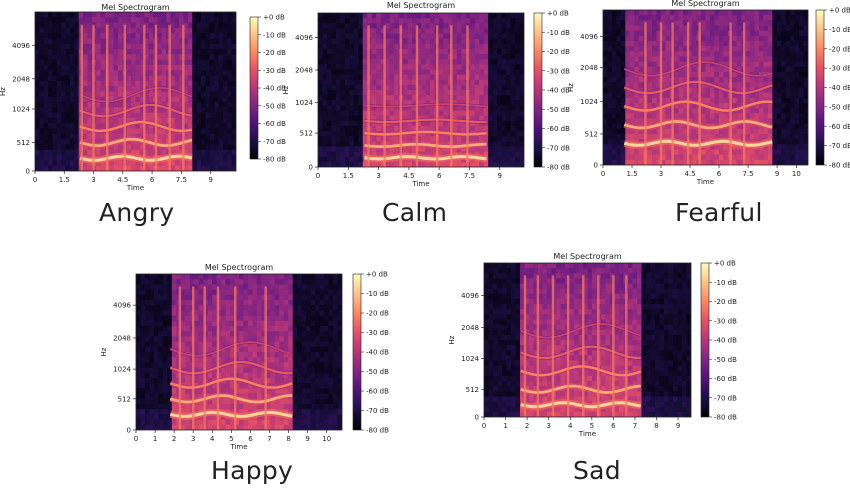 The height and width of the screenshot is (490, 850). What do you see at coordinates (417, 96) in the screenshot?
I see `onset-stripe` at bounding box center [417, 96].